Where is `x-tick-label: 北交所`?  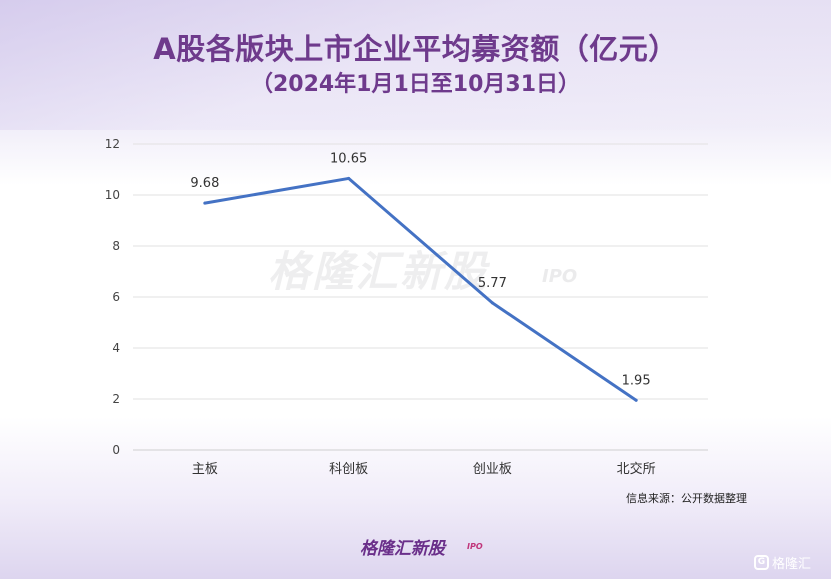
x-tick-label: 北交所 is located at coordinates (636, 469).